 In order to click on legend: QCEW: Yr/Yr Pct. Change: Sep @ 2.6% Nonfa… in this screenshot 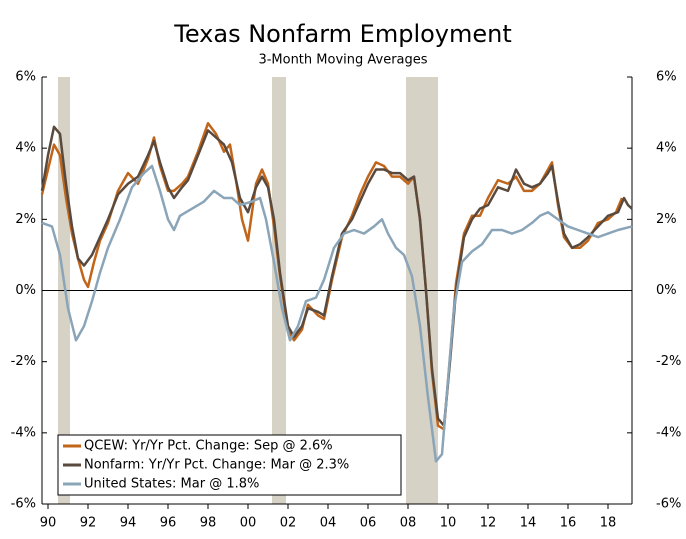, I will do `click(229, 465)`.